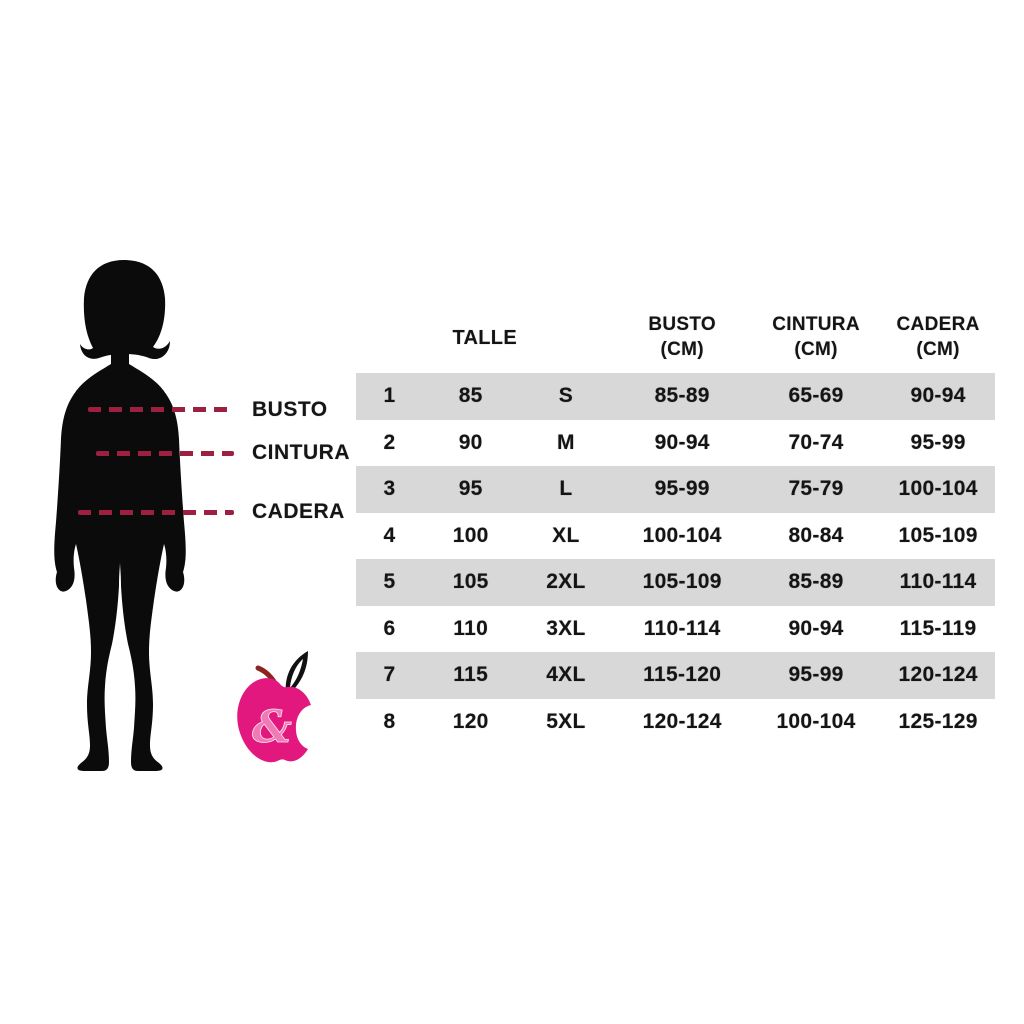 The width and height of the screenshot is (1024, 1024). What do you see at coordinates (938, 721) in the screenshot?
I see `cell-cadera-range: 125-129` at bounding box center [938, 721].